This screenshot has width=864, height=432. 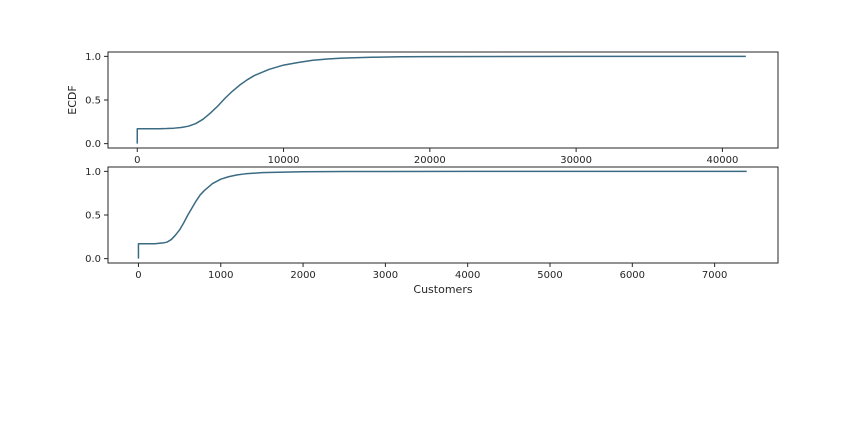 I want to click on x-tick-label: 10000, so click(x=284, y=160).